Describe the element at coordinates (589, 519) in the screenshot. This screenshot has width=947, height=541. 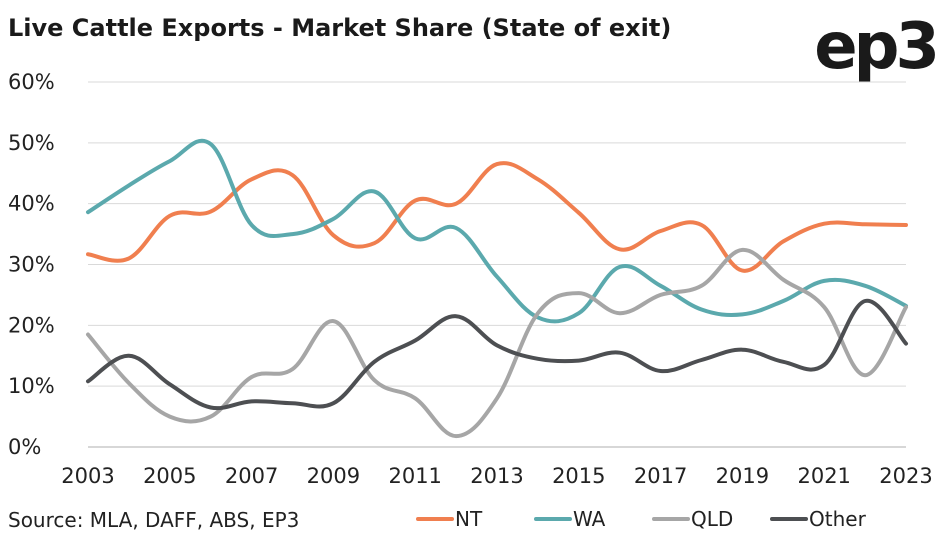
I see `legend-label-wa: WA` at that location.